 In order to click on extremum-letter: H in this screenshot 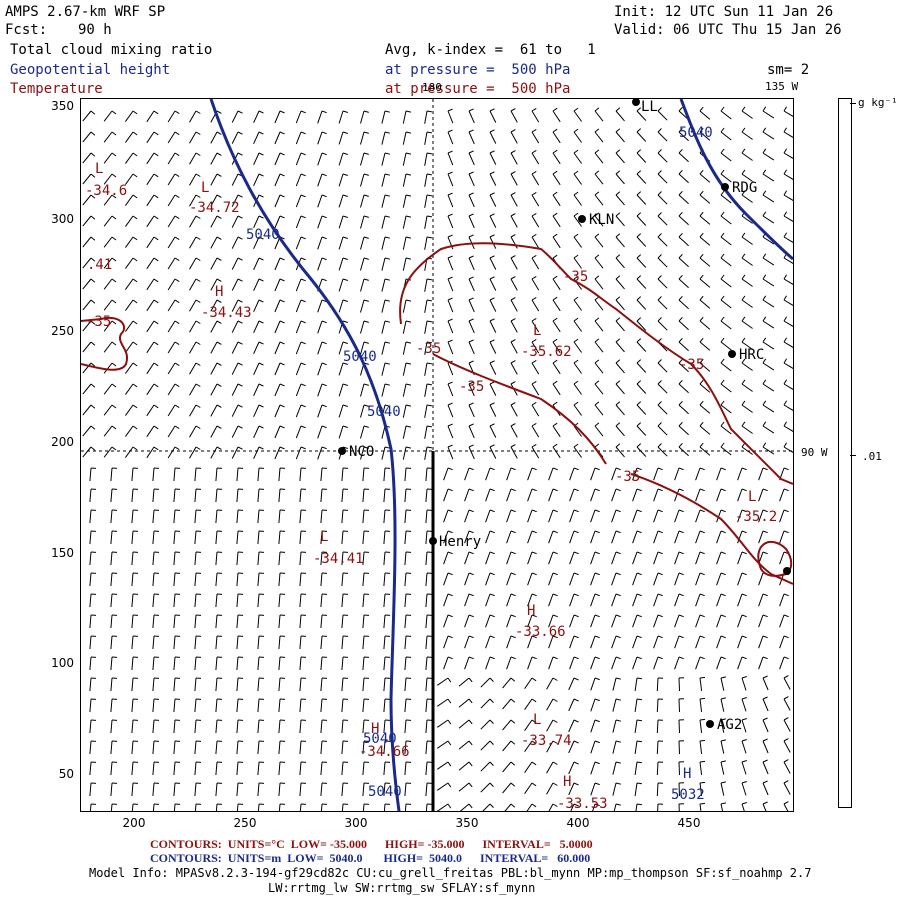, I will do `click(567, 782)`.